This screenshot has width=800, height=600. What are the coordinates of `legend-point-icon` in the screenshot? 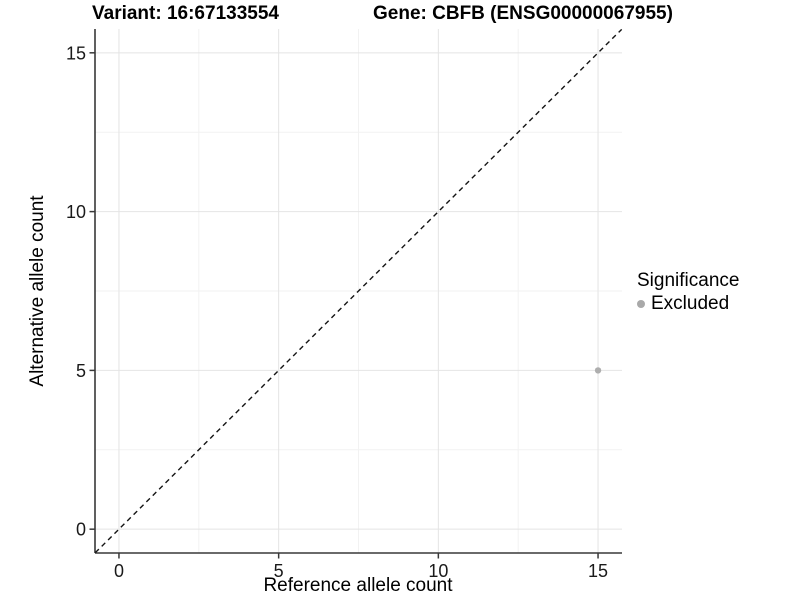 It's located at (641, 304).